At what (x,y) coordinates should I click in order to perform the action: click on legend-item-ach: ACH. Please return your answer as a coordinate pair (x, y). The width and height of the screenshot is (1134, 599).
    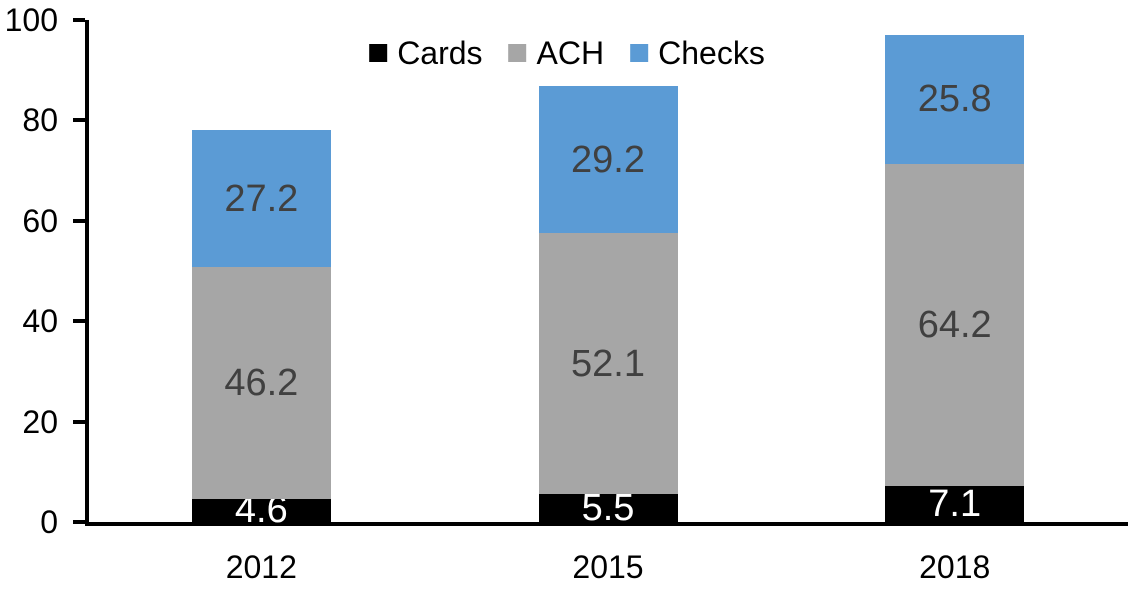
    Looking at the image, I should click on (556, 53).